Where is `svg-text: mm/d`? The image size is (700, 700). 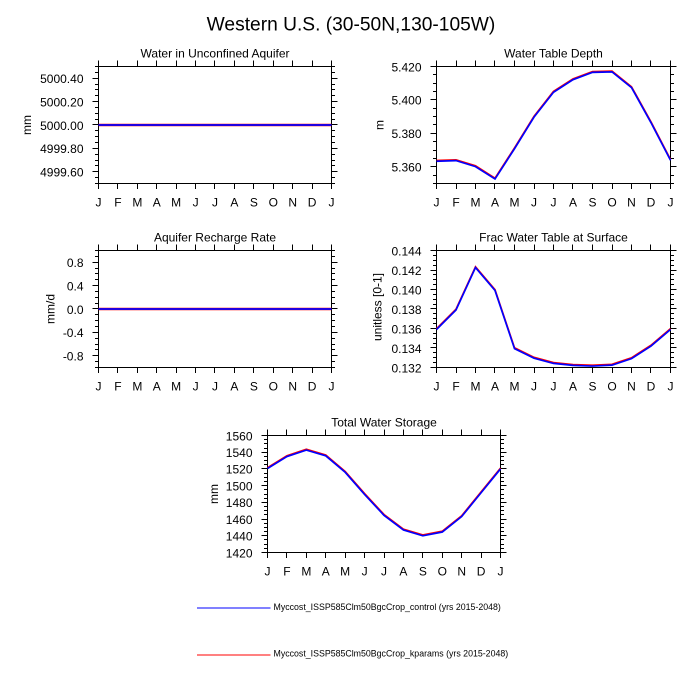 svg-text: mm/d is located at coordinates (51, 309).